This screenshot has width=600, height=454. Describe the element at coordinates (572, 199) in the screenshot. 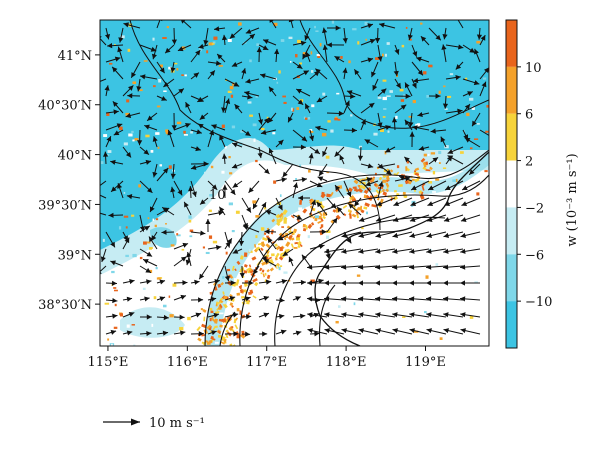

I see `colorbar-label: w (10⁻³ m s⁻¹)` at that location.